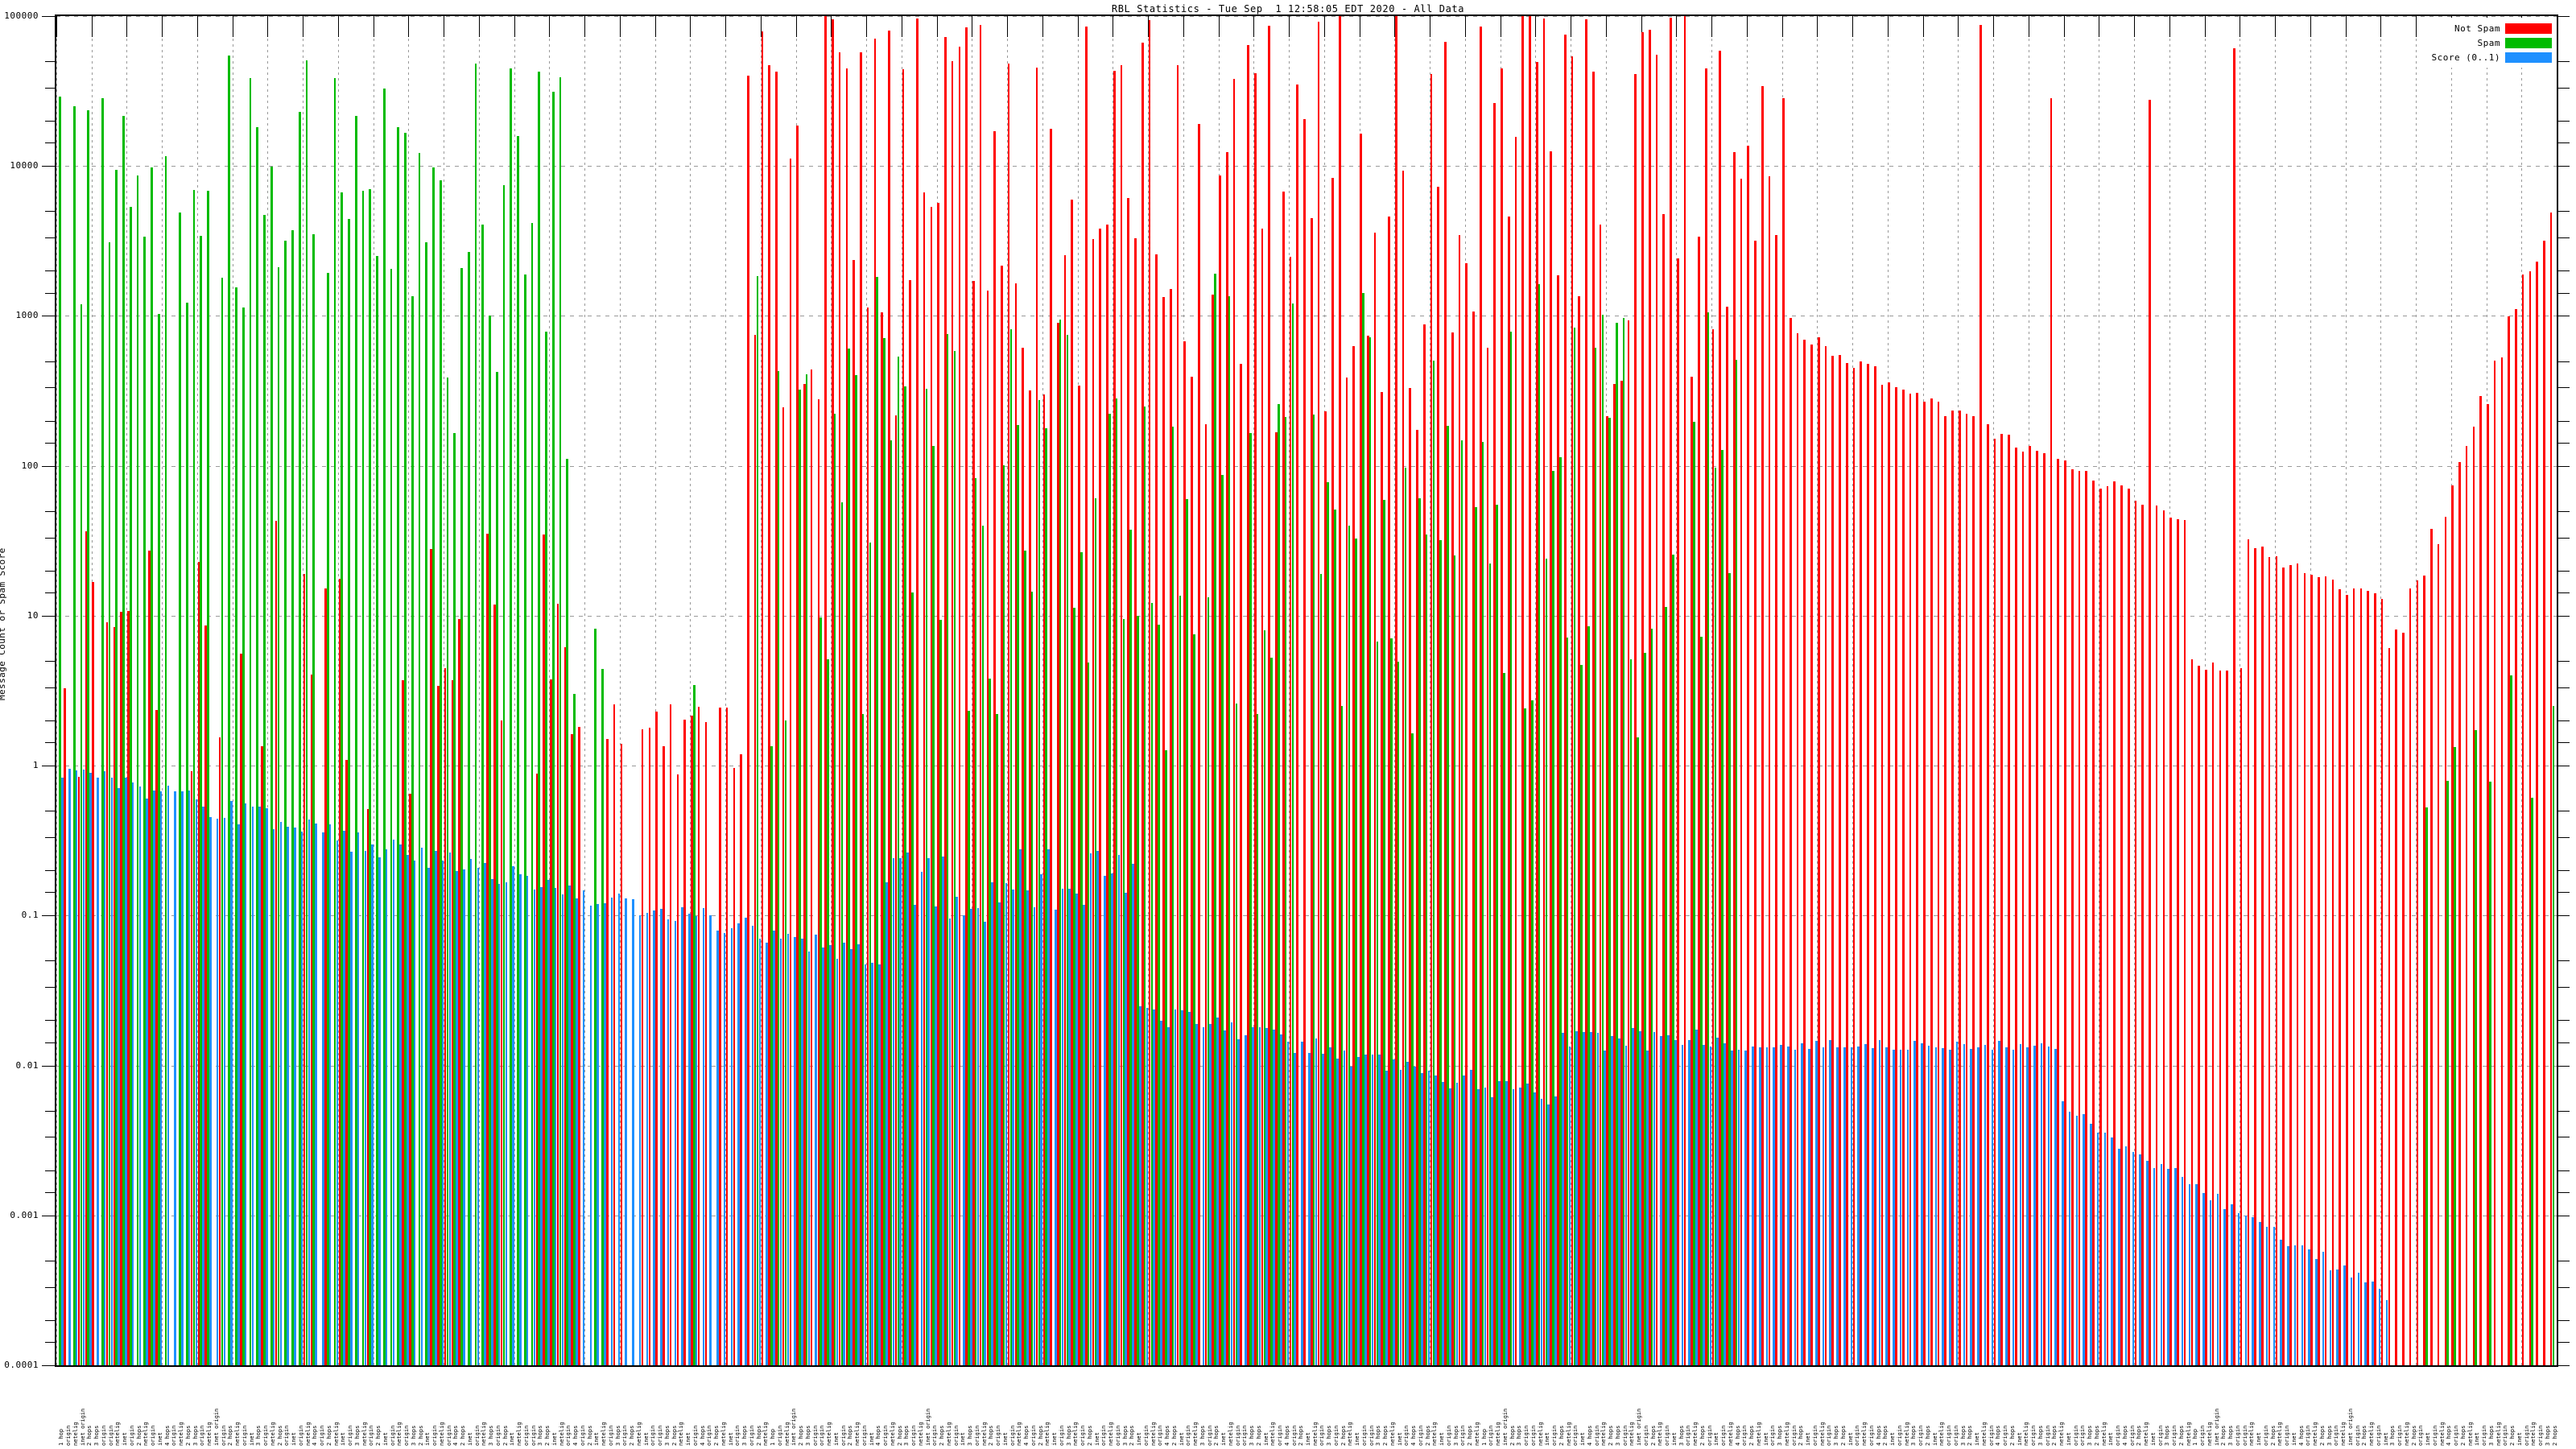 The image size is (2576, 1449). Describe the element at coordinates (61, 1437) in the screenshot. I see `x-axis-tick-label: 1 hop` at that location.